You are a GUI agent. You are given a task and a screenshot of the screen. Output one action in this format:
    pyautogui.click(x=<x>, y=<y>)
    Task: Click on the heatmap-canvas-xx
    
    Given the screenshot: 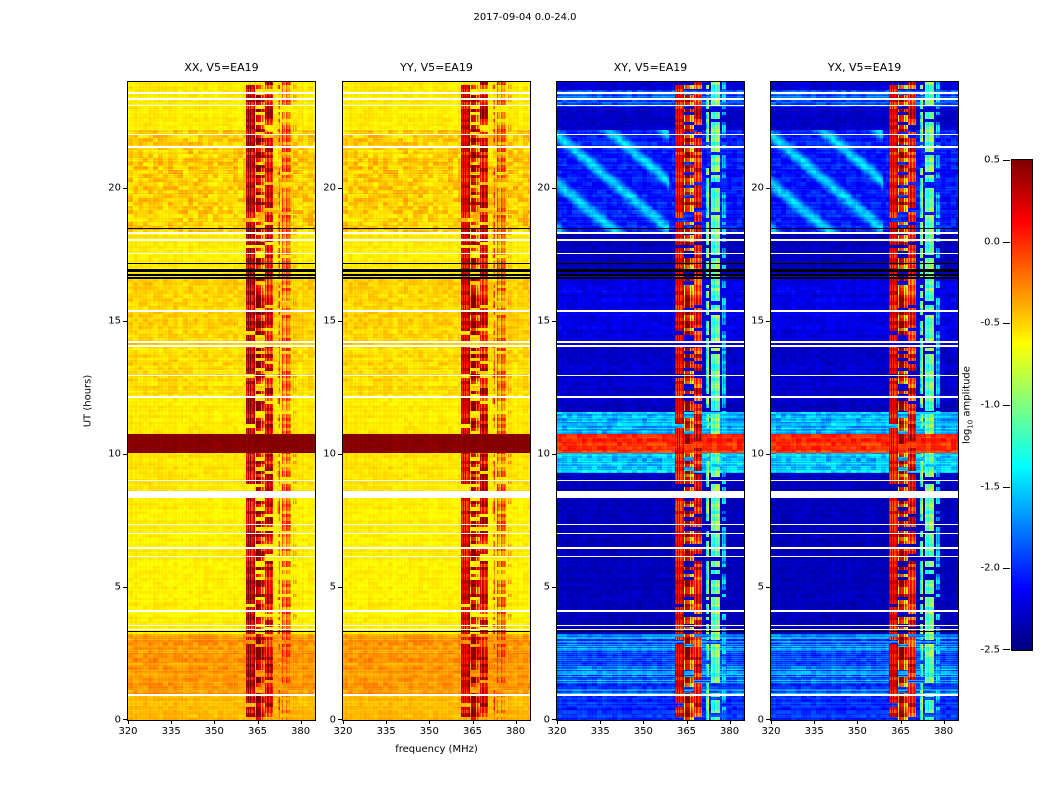 What is the action you would take?
    pyautogui.click(x=221, y=401)
    